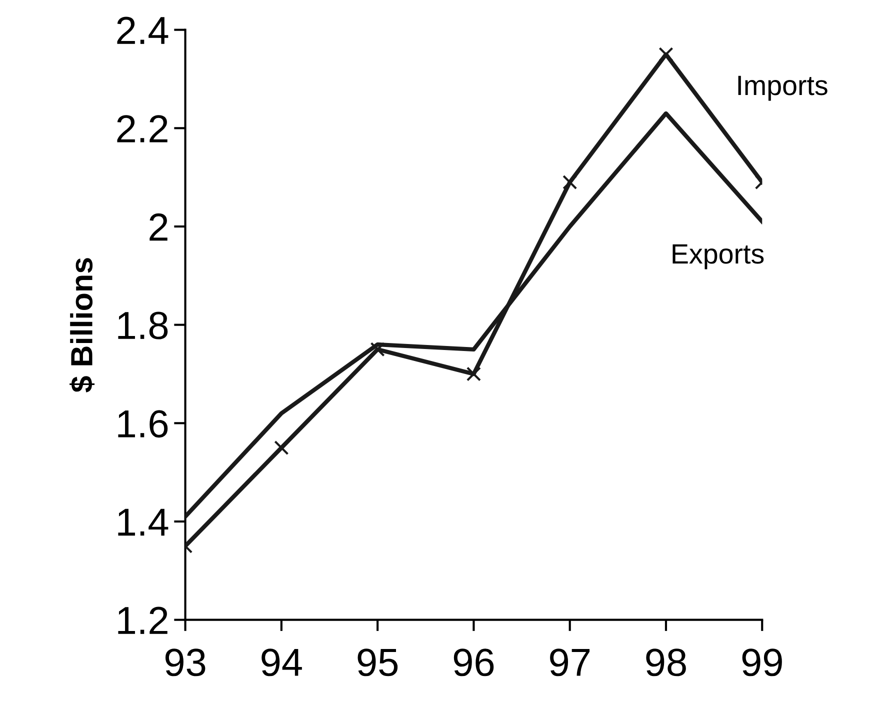 The height and width of the screenshot is (710, 874). I want to click on y-tick-label: 1.6, so click(143, 424).